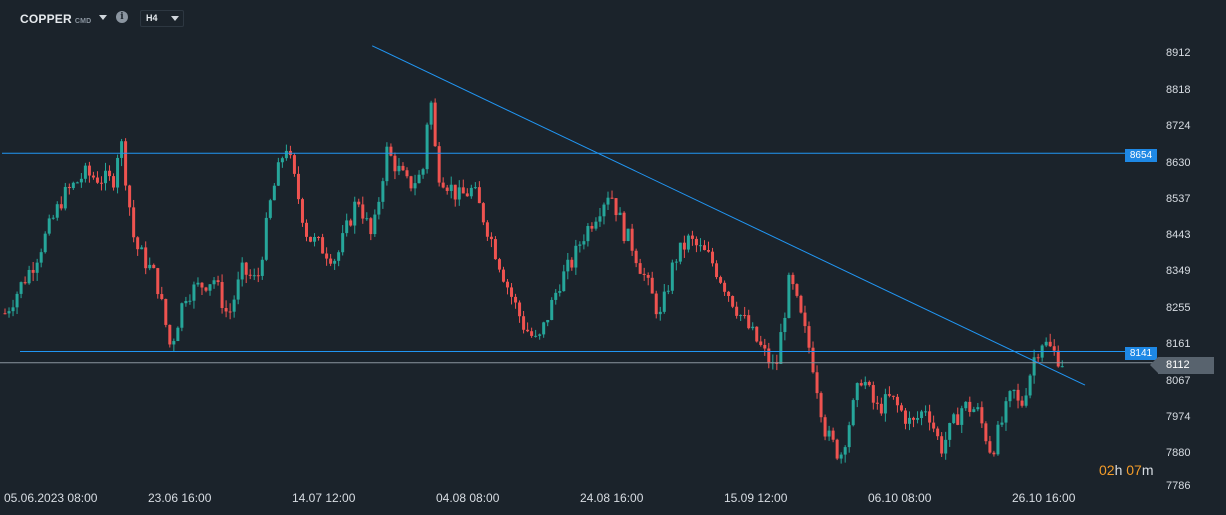 The width and height of the screenshot is (1226, 515). Describe the element at coordinates (55, 19) in the screenshot. I see `symbol-name: COPPER CMD` at that location.